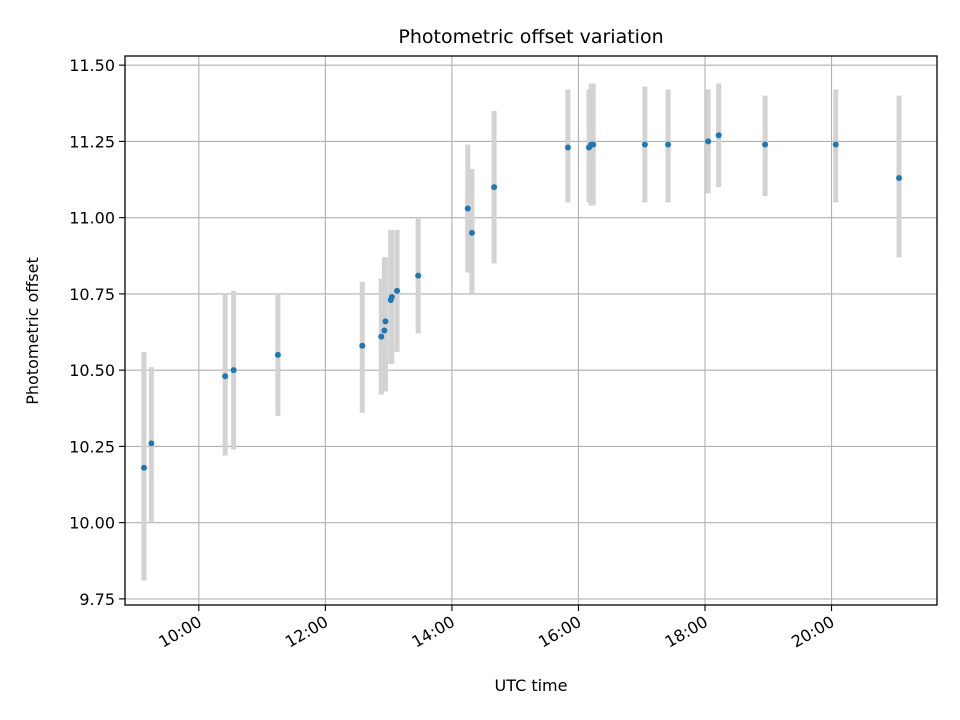 The width and height of the screenshot is (960, 720). I want to click on y-tick-label: 9.75, so click(97, 599).